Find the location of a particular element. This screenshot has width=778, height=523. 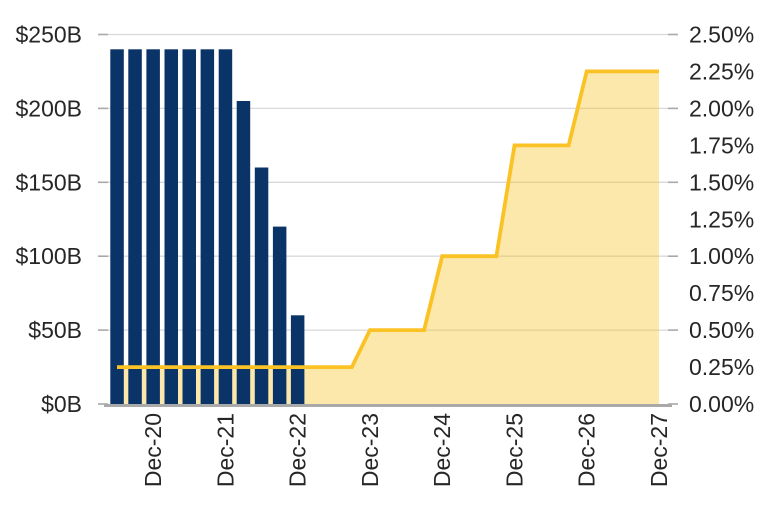

right-axis-label: 2.25% is located at coordinates (721, 71).